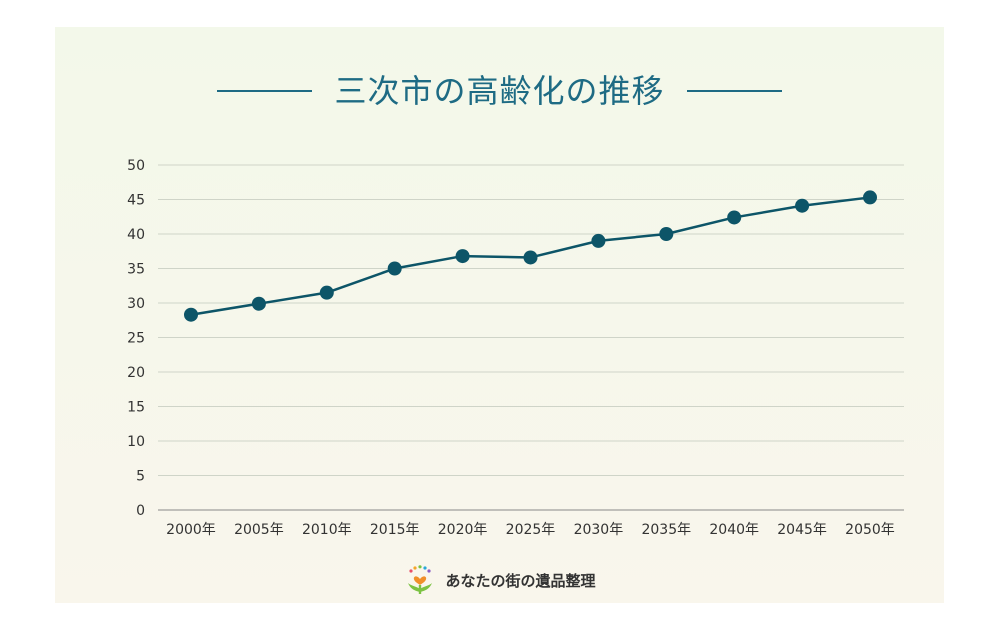  Describe the element at coordinates (136, 235) in the screenshot. I see `y-tick-label: 40` at that location.